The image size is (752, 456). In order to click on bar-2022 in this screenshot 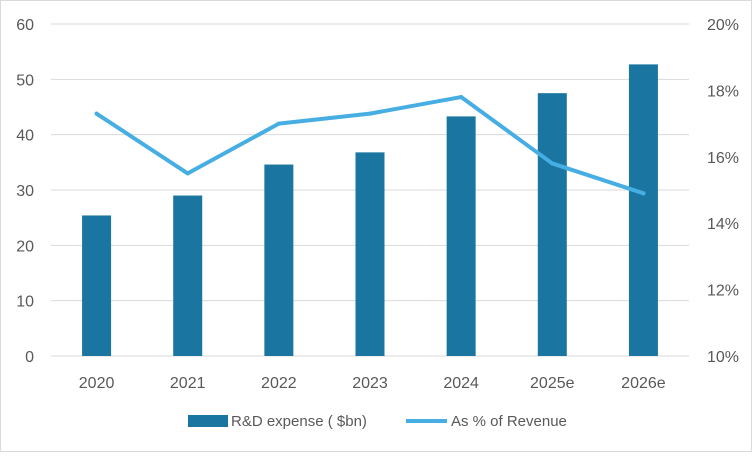, I will do `click(279, 260)`.